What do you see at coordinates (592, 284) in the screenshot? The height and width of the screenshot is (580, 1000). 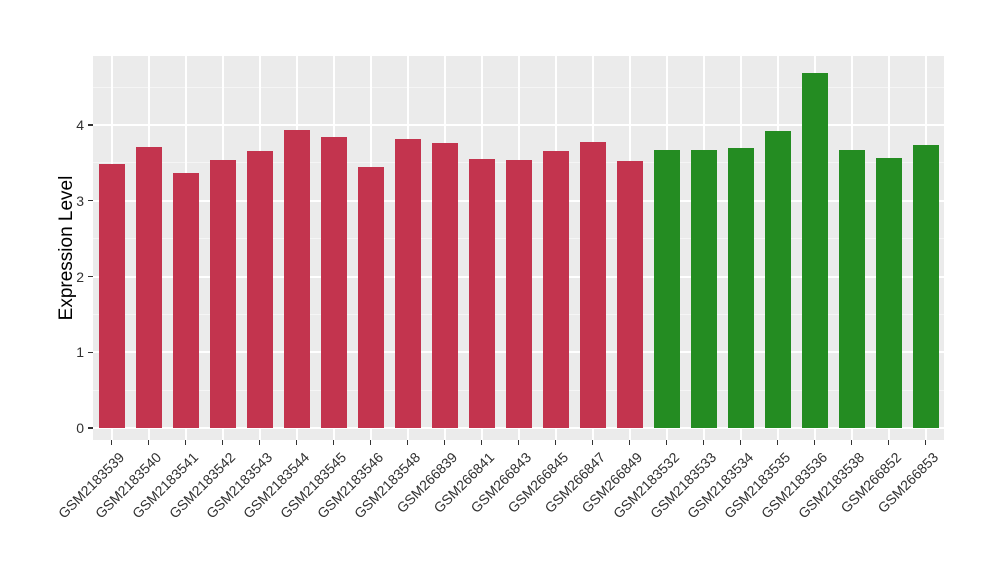 I see `bar-GSM266847` at bounding box center [592, 284].